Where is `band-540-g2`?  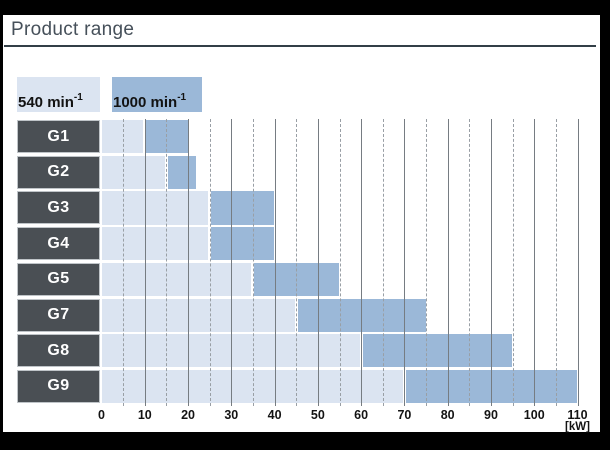 band-540-g2 is located at coordinates (133, 172).